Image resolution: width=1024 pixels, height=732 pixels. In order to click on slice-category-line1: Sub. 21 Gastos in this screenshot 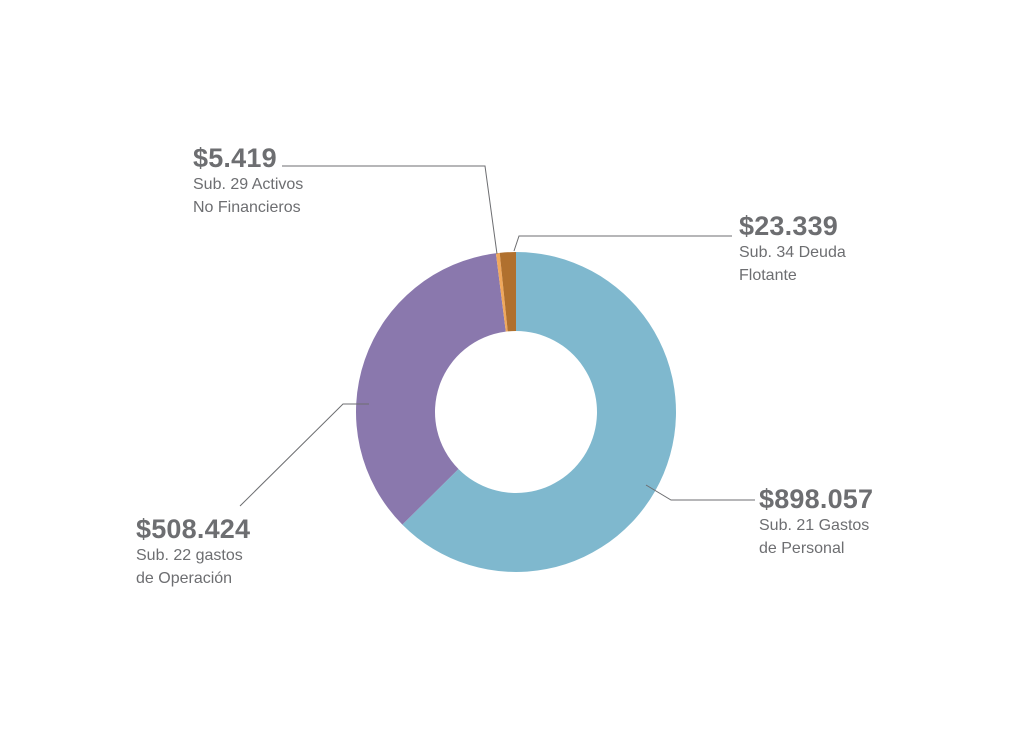, I will do `click(814, 525)`.